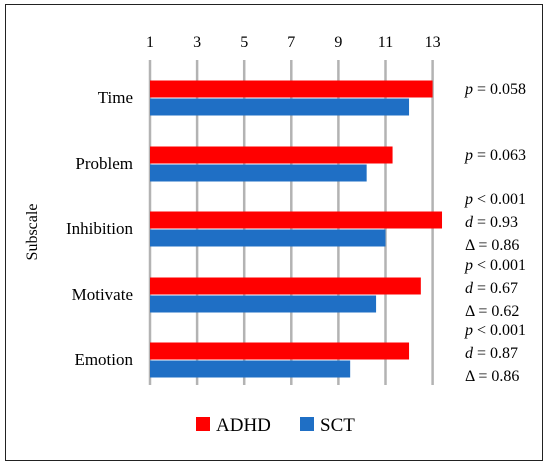  Describe the element at coordinates (338, 42) in the screenshot. I see `x-tick-label: 9` at that location.